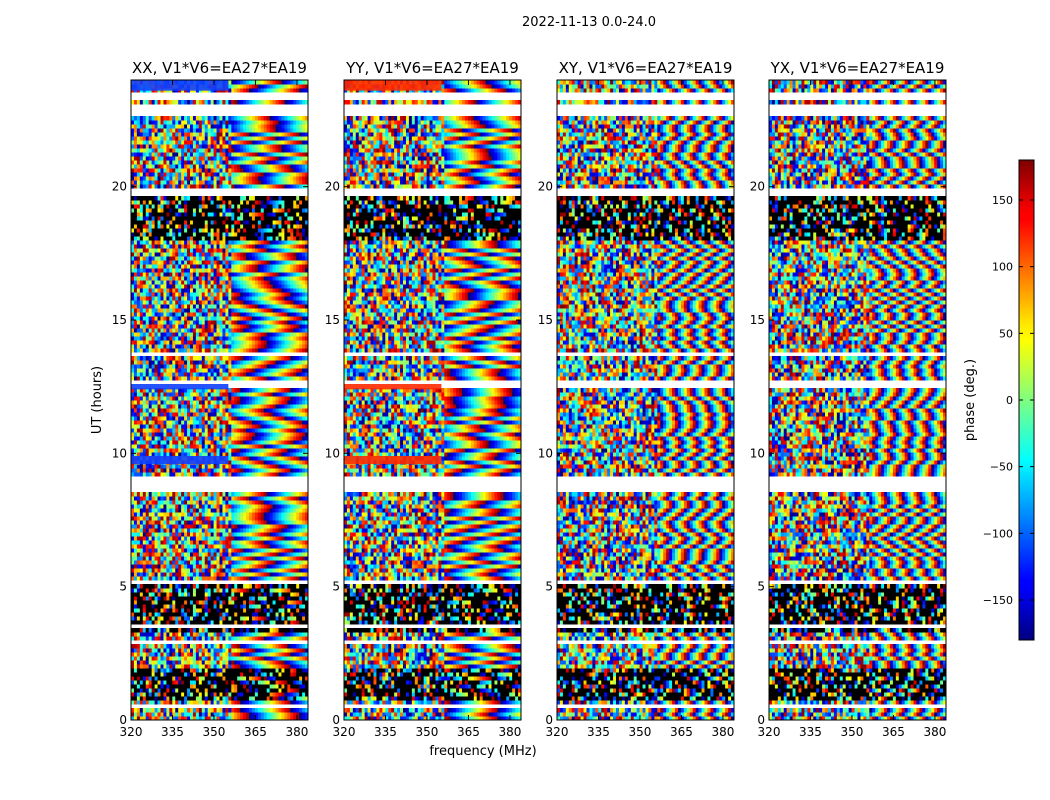 This screenshot has width=1050, height=800. I want to click on colorbar-ticks: 150 100 50 0 −50 −100 −150, so click(1008, 400).